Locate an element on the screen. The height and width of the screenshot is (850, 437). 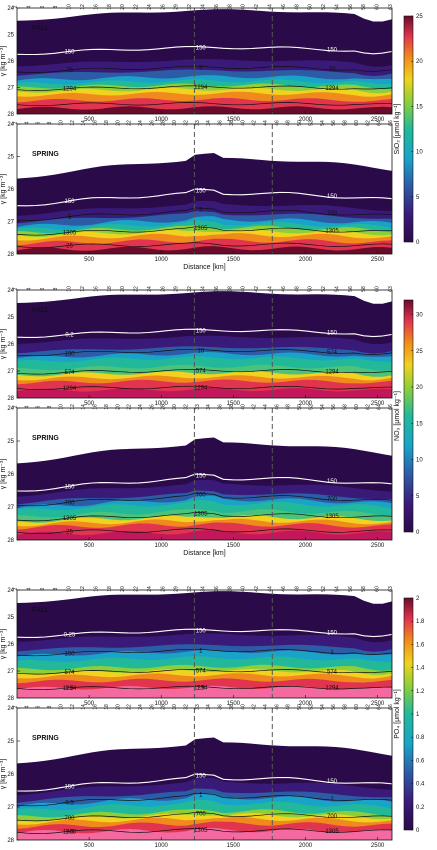
station-tick-label: 18 is located at coordinates (110, 589).